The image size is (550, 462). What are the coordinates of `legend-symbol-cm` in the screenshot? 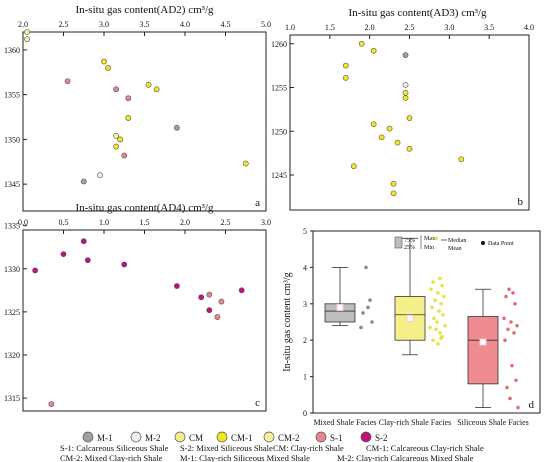 It's located at (180, 437).